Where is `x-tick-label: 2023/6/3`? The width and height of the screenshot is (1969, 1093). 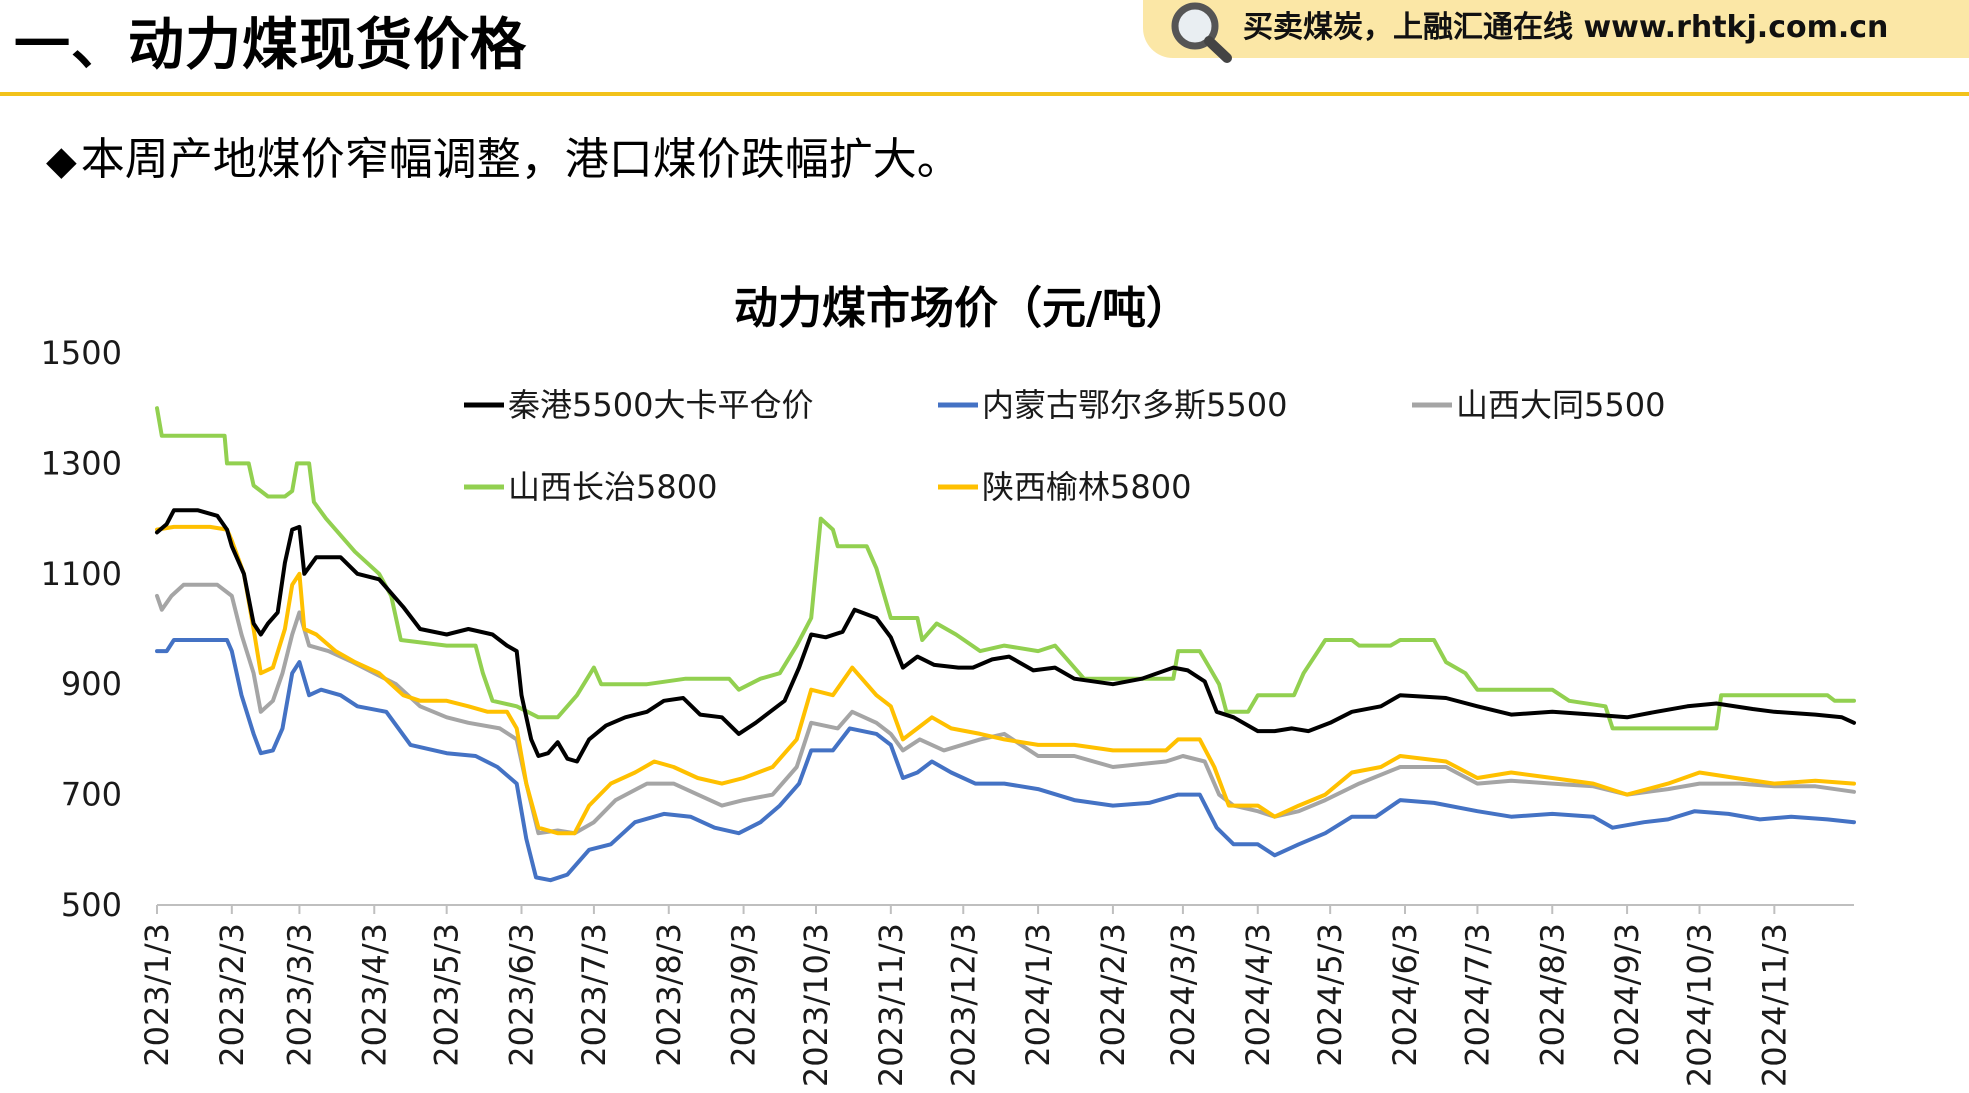 x-tick-label: 2023/6/3 is located at coordinates (522, 995).